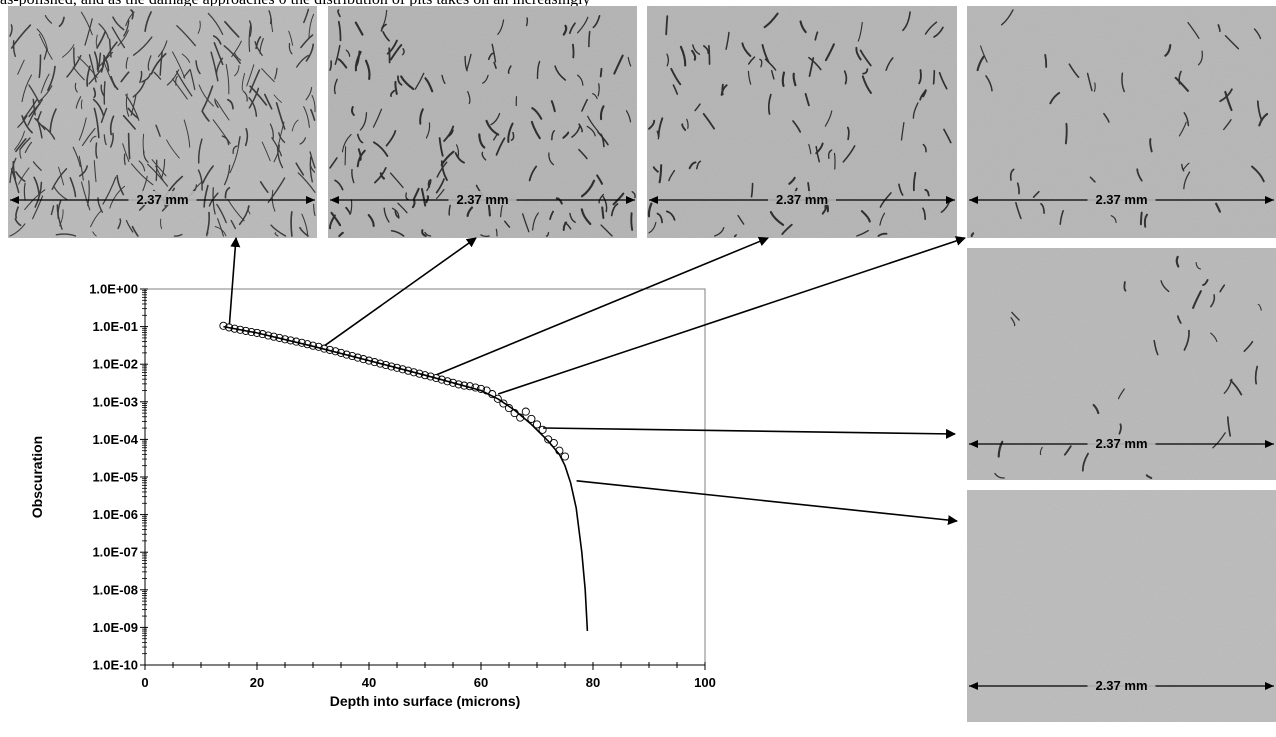  Describe the element at coordinates (593, 682) in the screenshot. I see `x-tick-label: 80` at that location.